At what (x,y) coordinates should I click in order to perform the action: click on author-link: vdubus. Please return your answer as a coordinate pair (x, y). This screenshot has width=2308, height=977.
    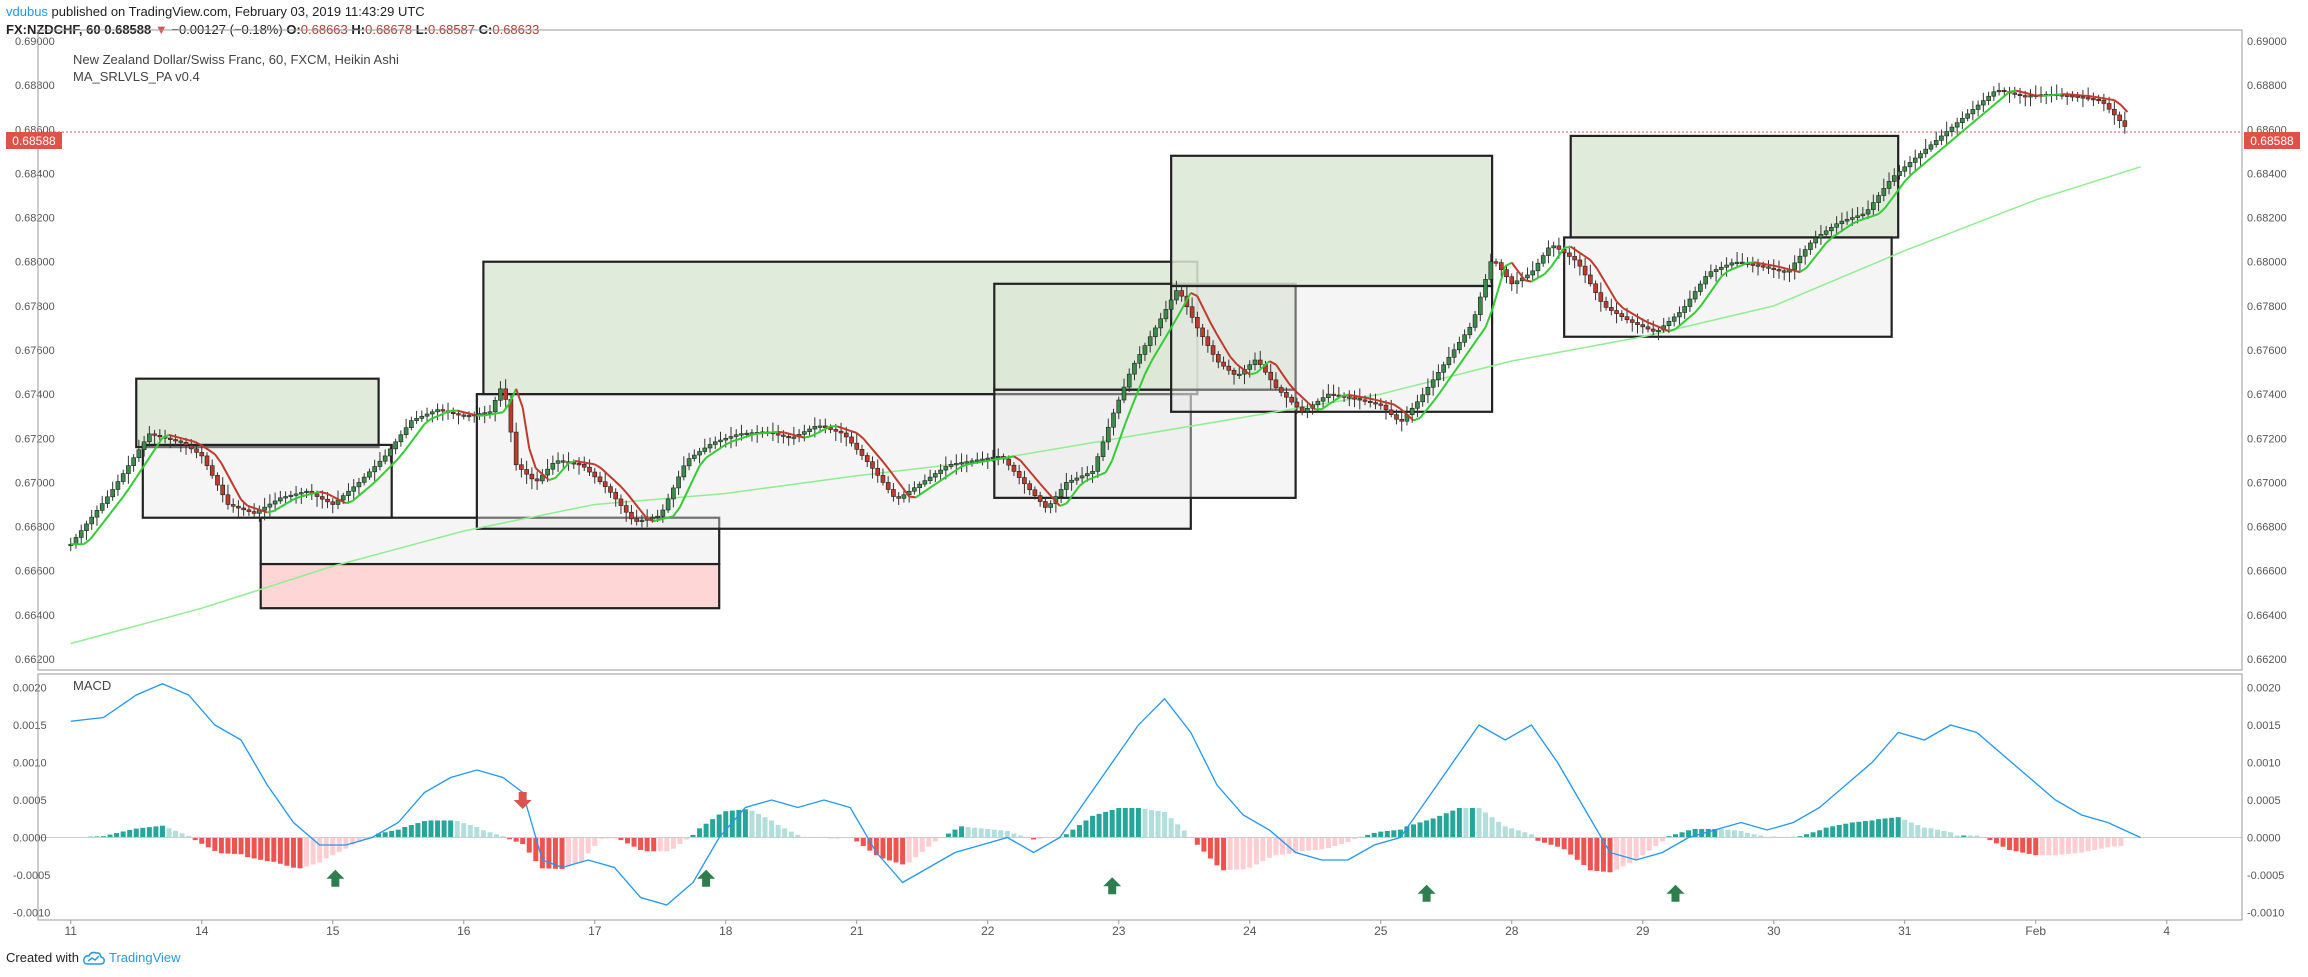
    Looking at the image, I should click on (27, 11).